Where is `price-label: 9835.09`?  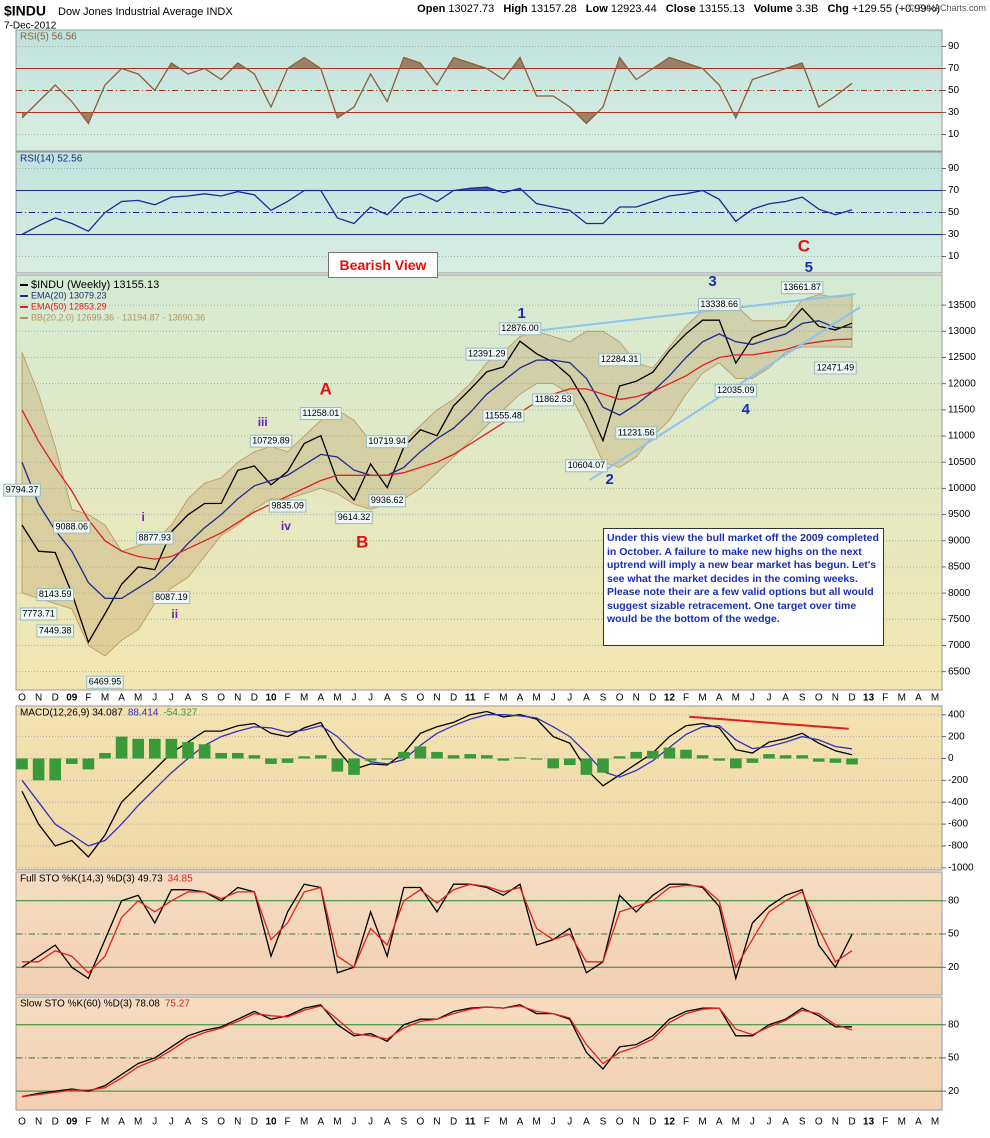
price-label: 9835.09 is located at coordinates (287, 505).